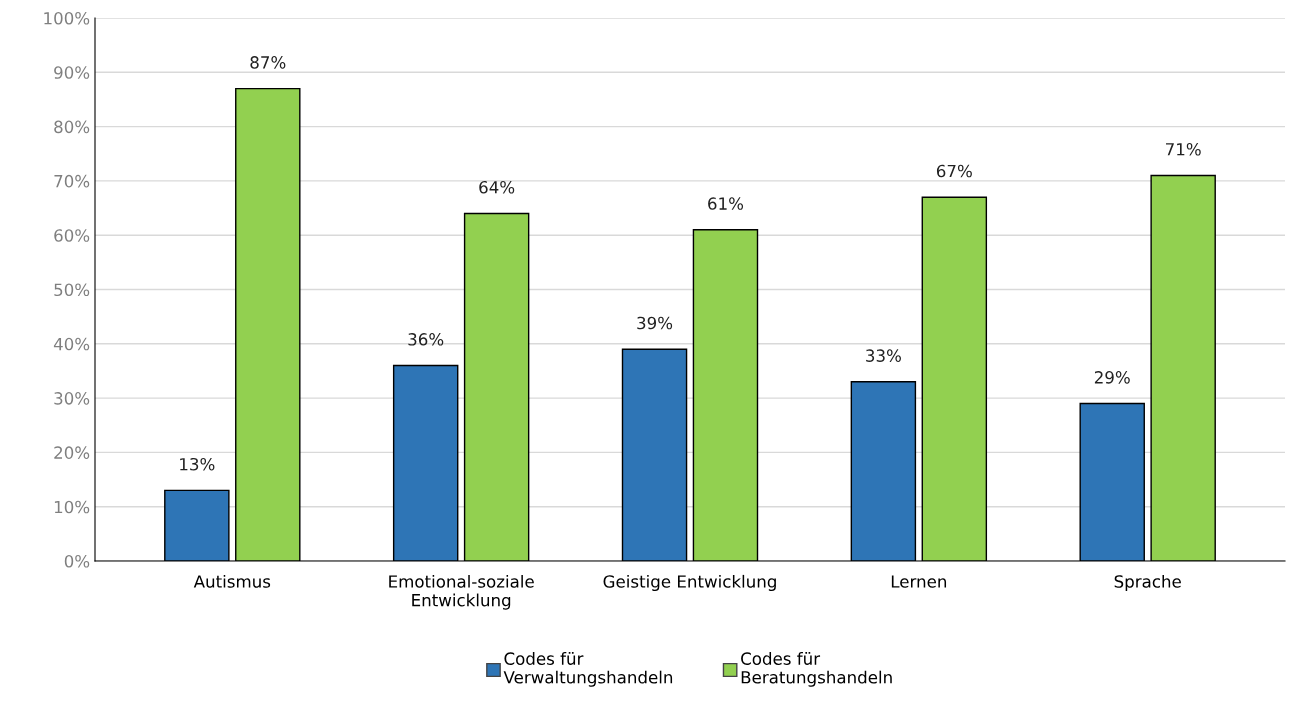 Image resolution: width=1294 pixels, height=701 pixels. I want to click on x-tick-label: Sprache, so click(1147, 583).